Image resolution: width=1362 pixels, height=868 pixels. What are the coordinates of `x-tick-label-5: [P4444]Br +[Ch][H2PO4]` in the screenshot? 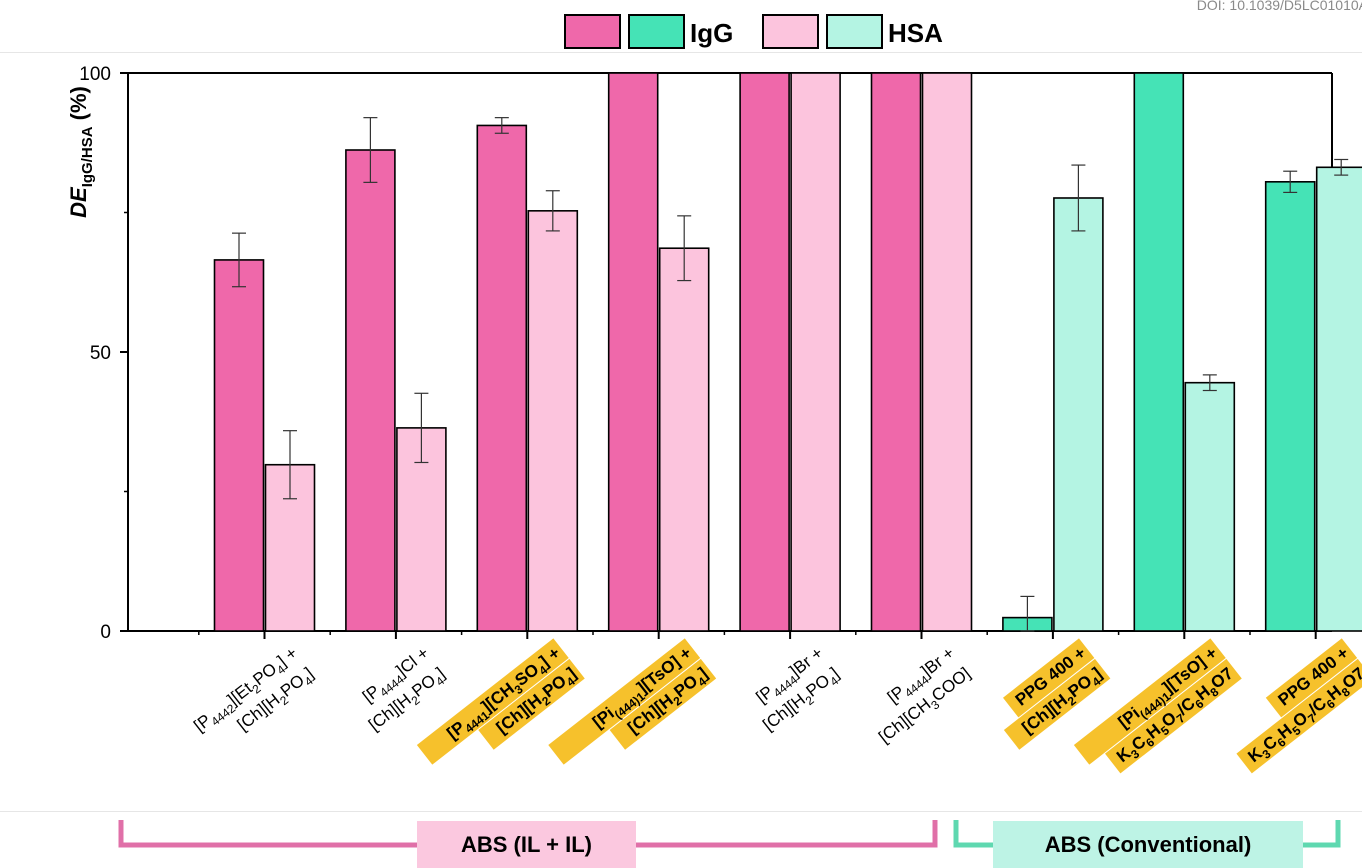 It's located at (798, 688).